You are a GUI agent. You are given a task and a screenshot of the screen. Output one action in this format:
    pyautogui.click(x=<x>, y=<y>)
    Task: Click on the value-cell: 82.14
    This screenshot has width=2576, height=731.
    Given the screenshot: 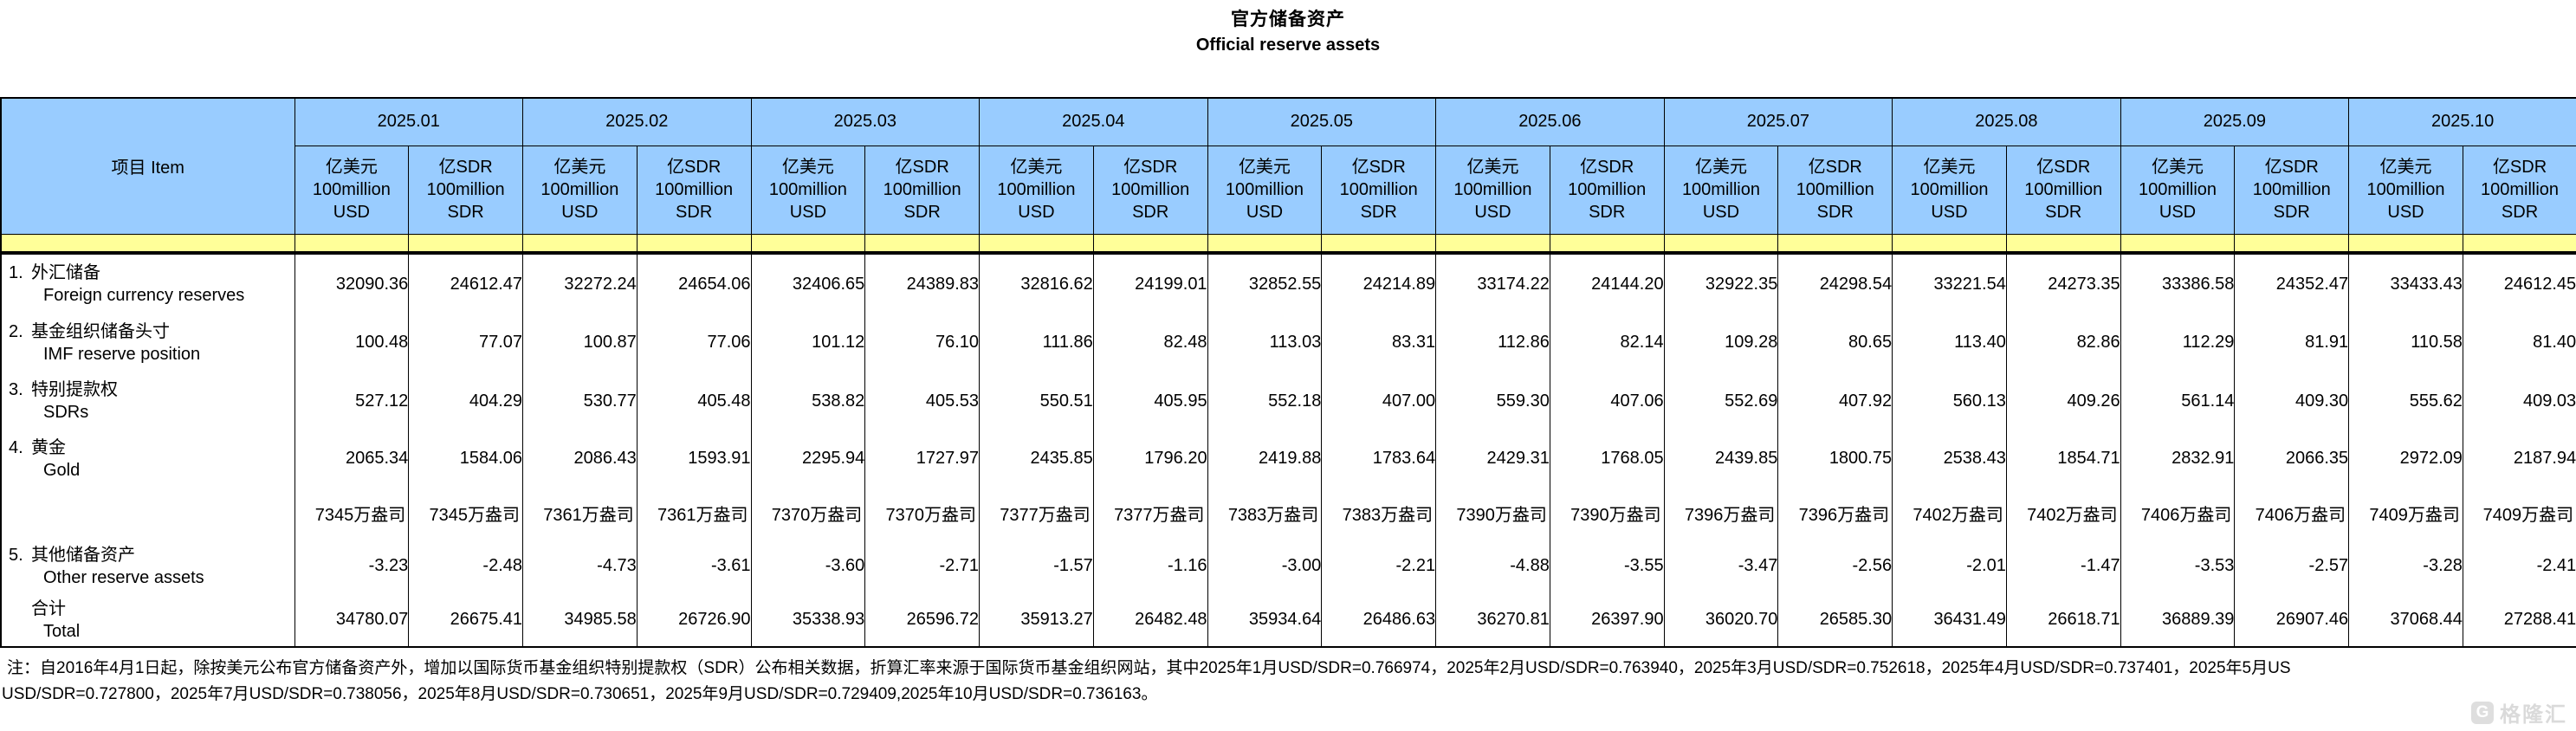 What is the action you would take?
    pyautogui.click(x=1607, y=343)
    